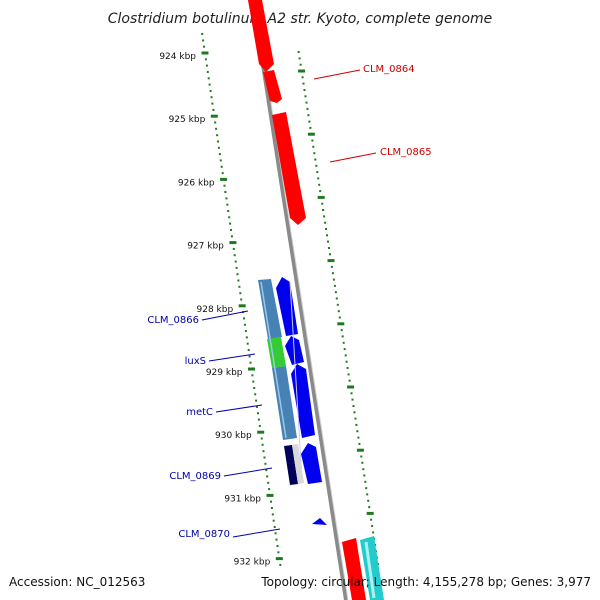 The width and height of the screenshot is (600, 600). What do you see at coordinates (204, 534) in the screenshot?
I see `label-CLM_0870: CLM_0870` at bounding box center [204, 534].